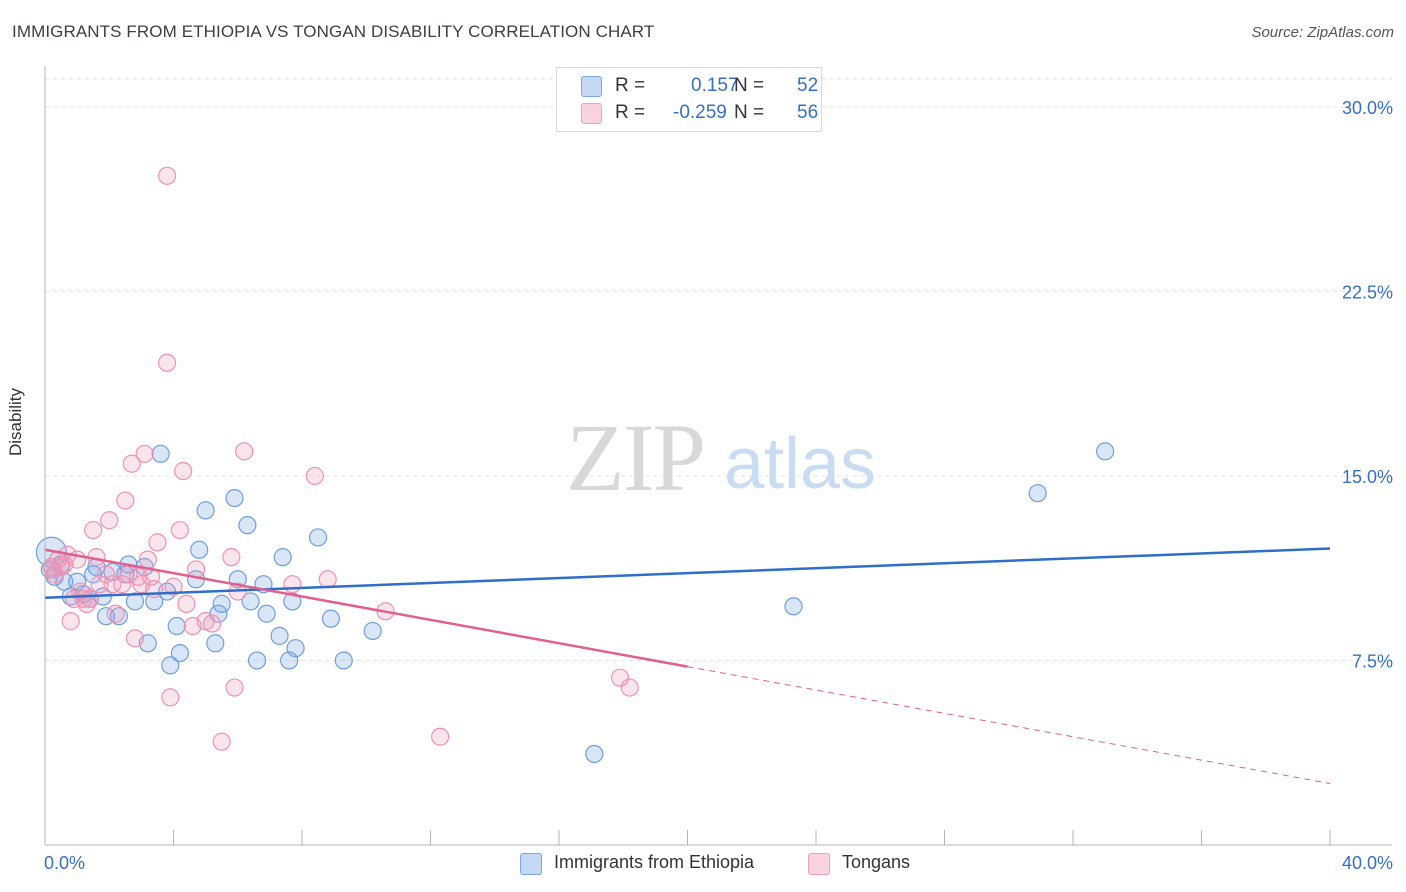 This screenshot has width=1406, height=892. Describe the element at coordinates (876, 862) in the screenshot. I see `bottom-legend-label-tongans: Tongans` at that location.